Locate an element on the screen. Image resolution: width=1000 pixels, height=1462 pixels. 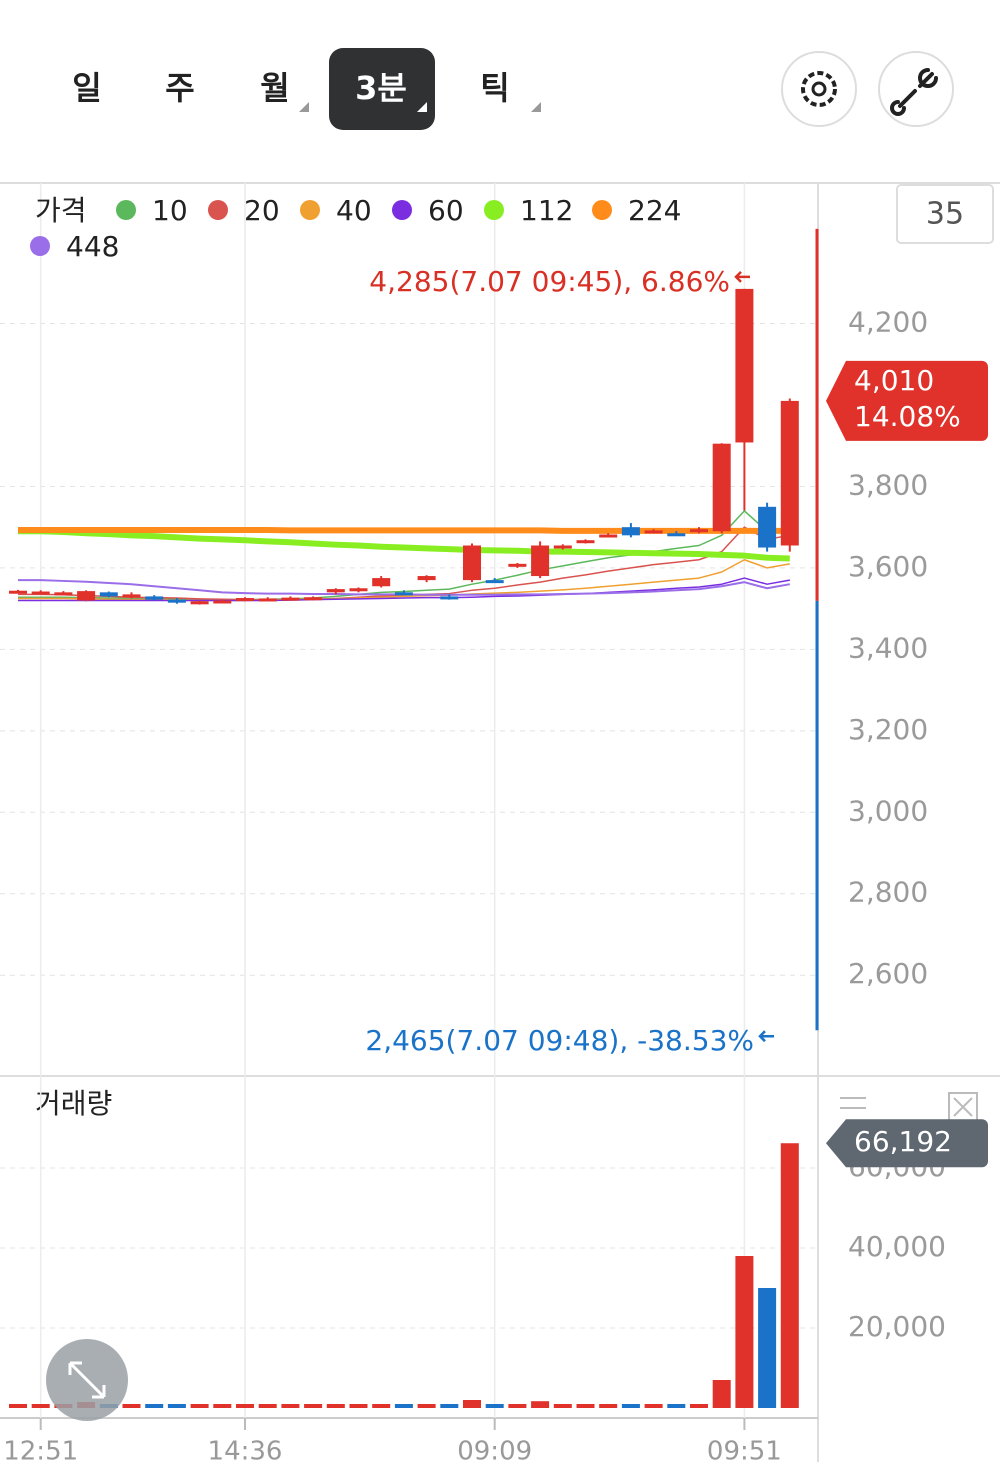
x-tick-label: 09:51 is located at coordinates (744, 1449).